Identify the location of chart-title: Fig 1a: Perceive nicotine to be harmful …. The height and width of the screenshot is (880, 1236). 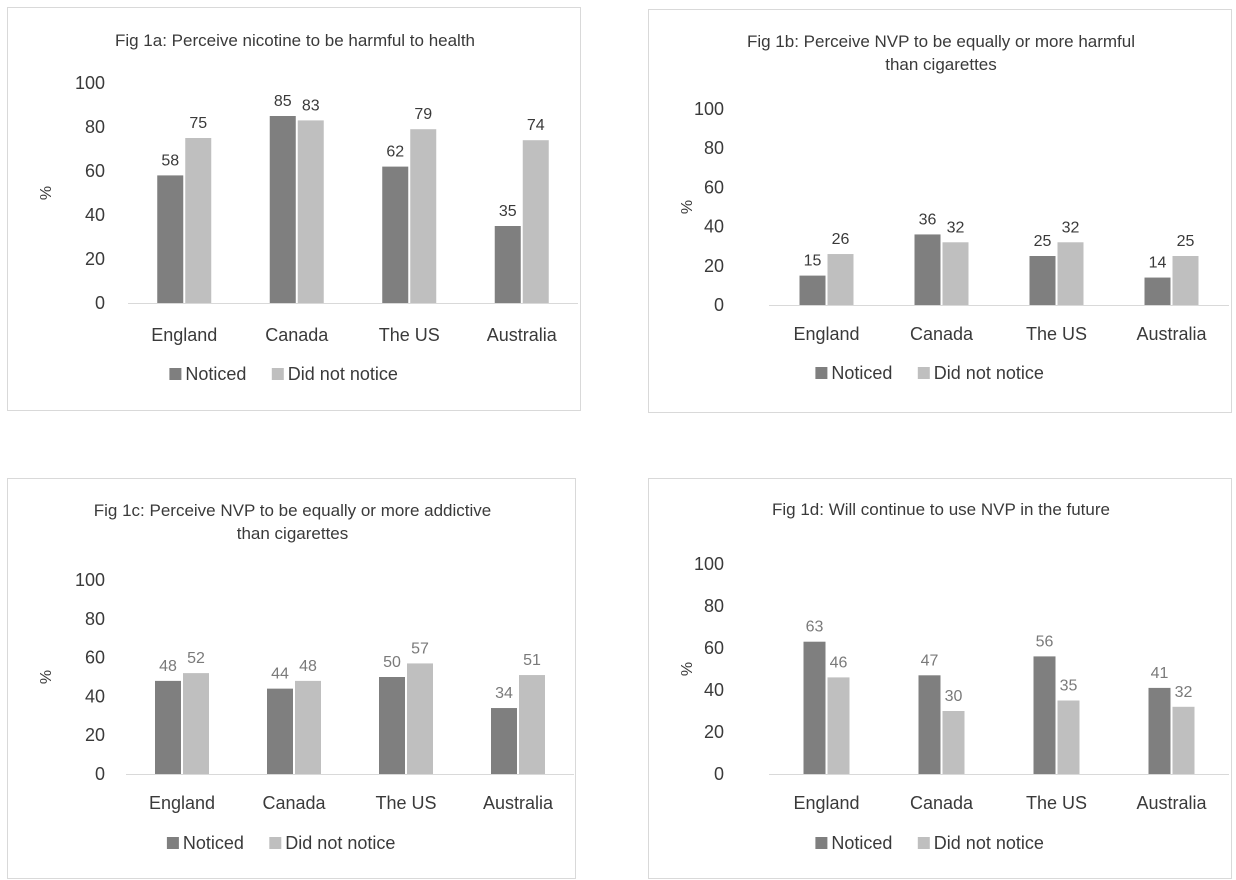
(295, 40).